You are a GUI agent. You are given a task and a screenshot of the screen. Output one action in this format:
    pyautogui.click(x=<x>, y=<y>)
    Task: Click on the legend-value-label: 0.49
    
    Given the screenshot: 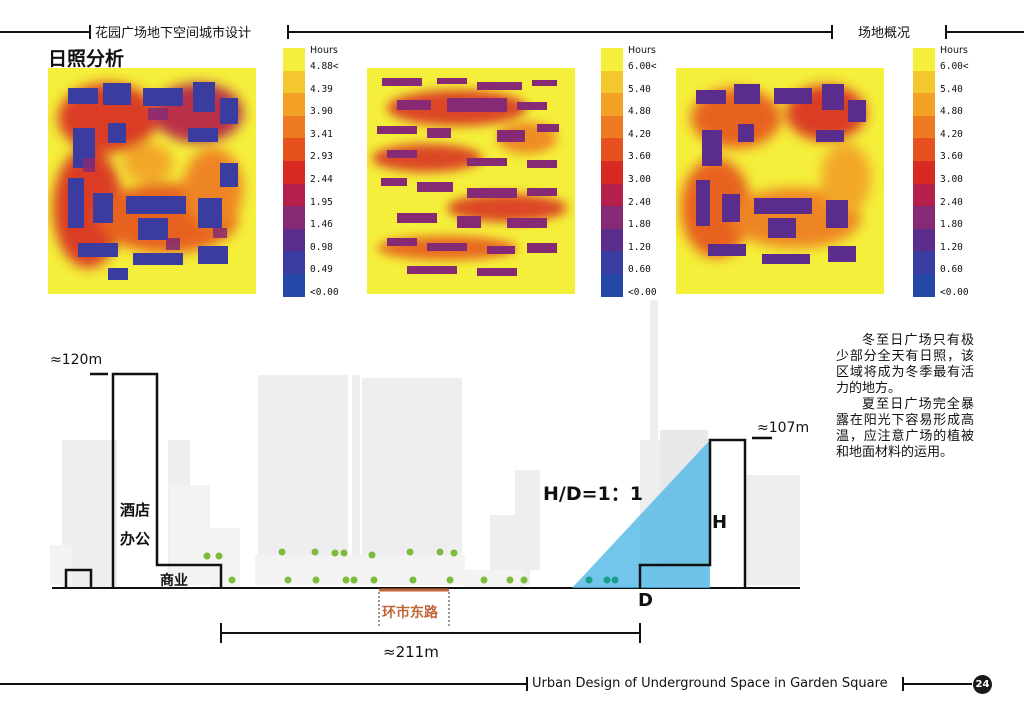 What is the action you would take?
    pyautogui.click(x=321, y=270)
    